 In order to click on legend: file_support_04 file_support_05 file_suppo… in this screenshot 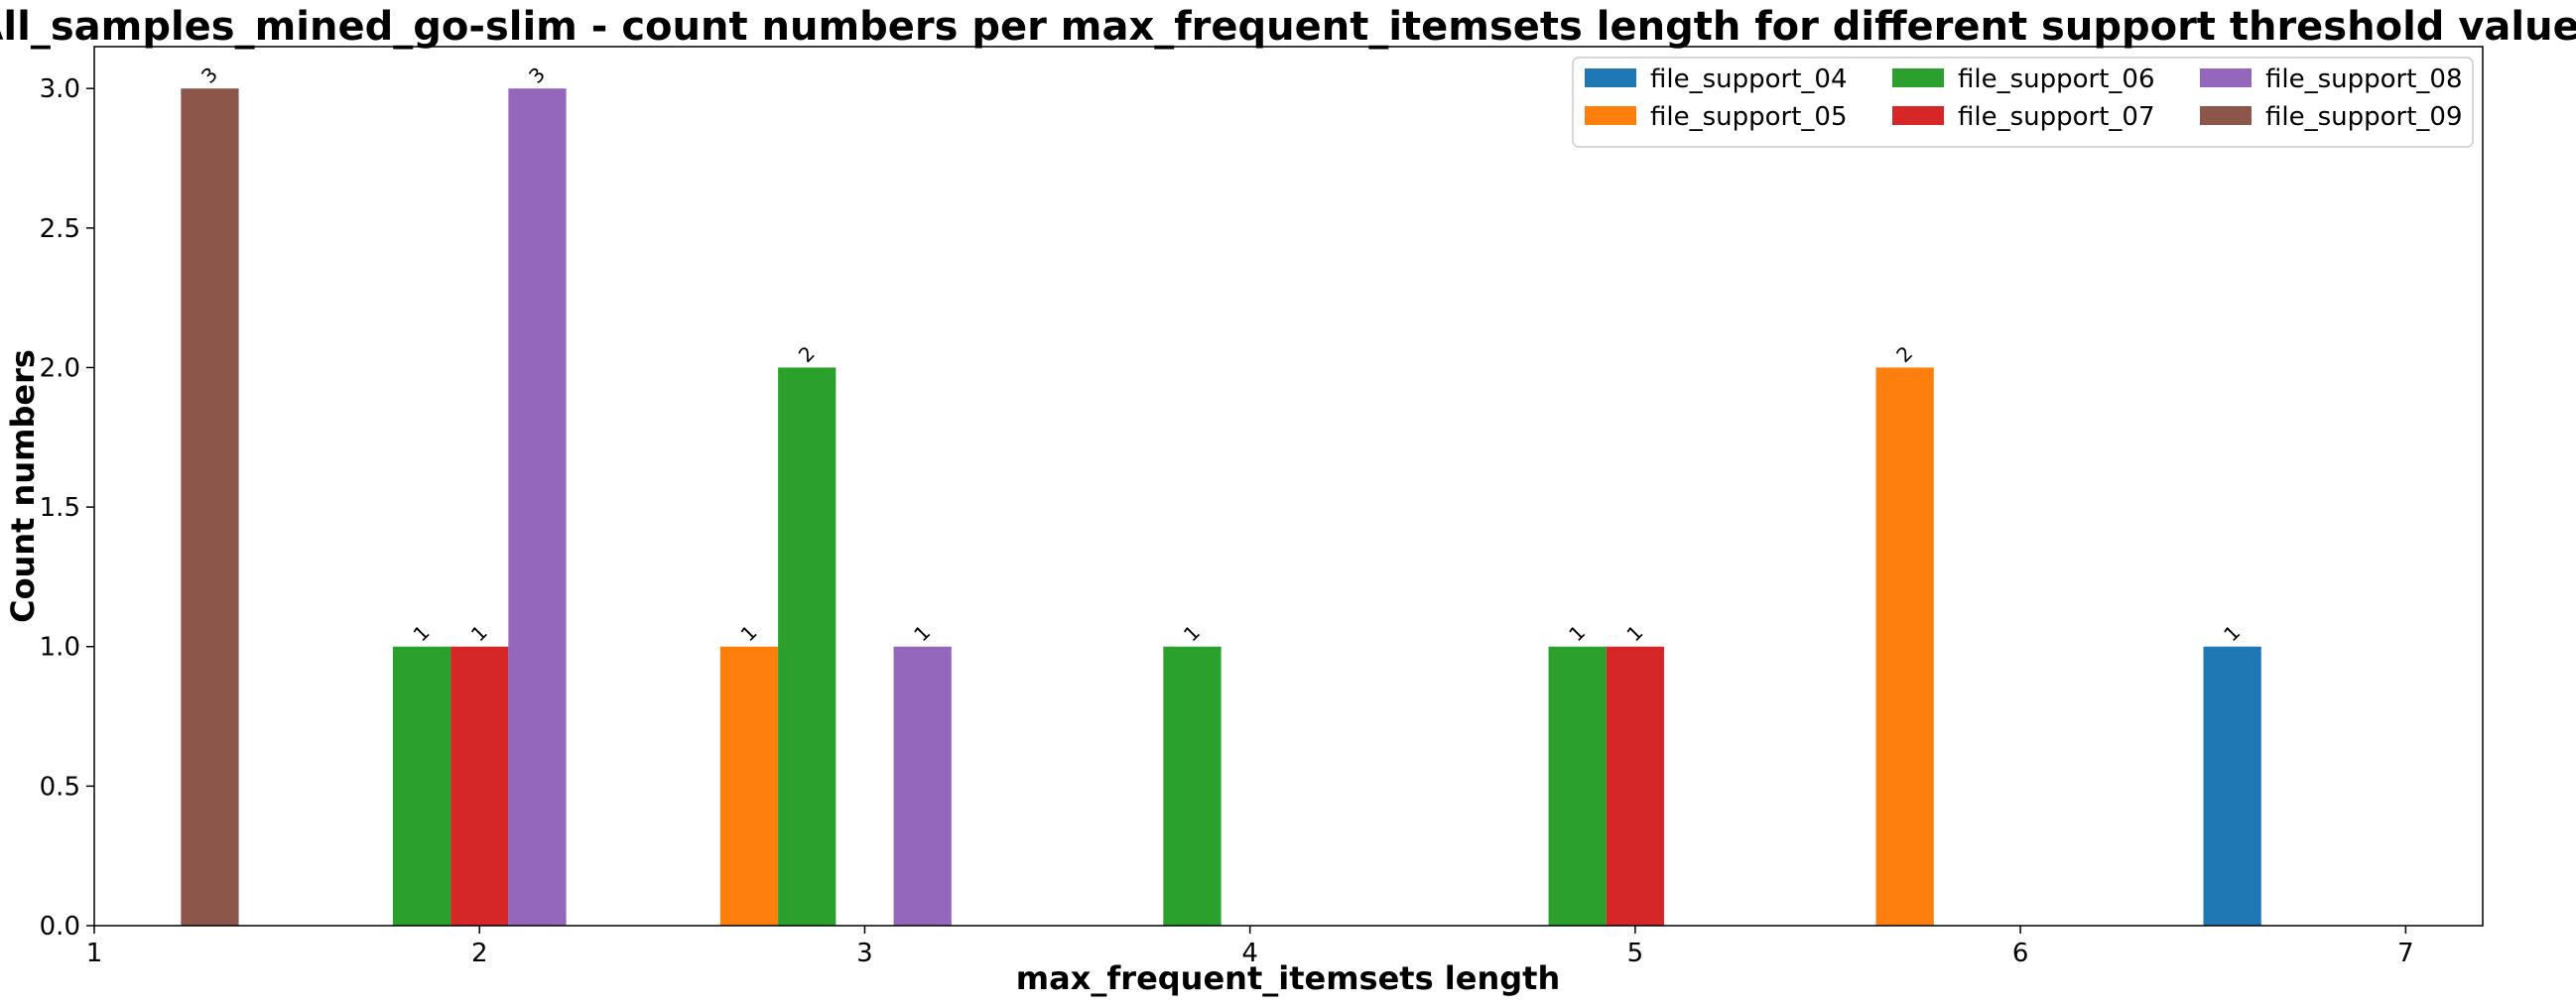, I will do `click(2023, 102)`.